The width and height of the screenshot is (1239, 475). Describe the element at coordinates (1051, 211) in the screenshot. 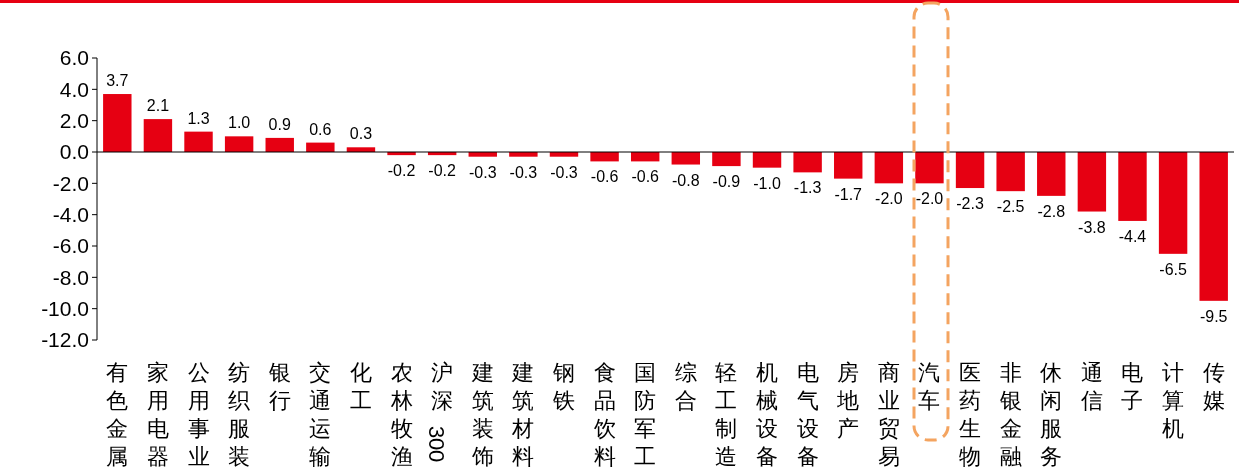

I see `data-label: -2.8` at that location.